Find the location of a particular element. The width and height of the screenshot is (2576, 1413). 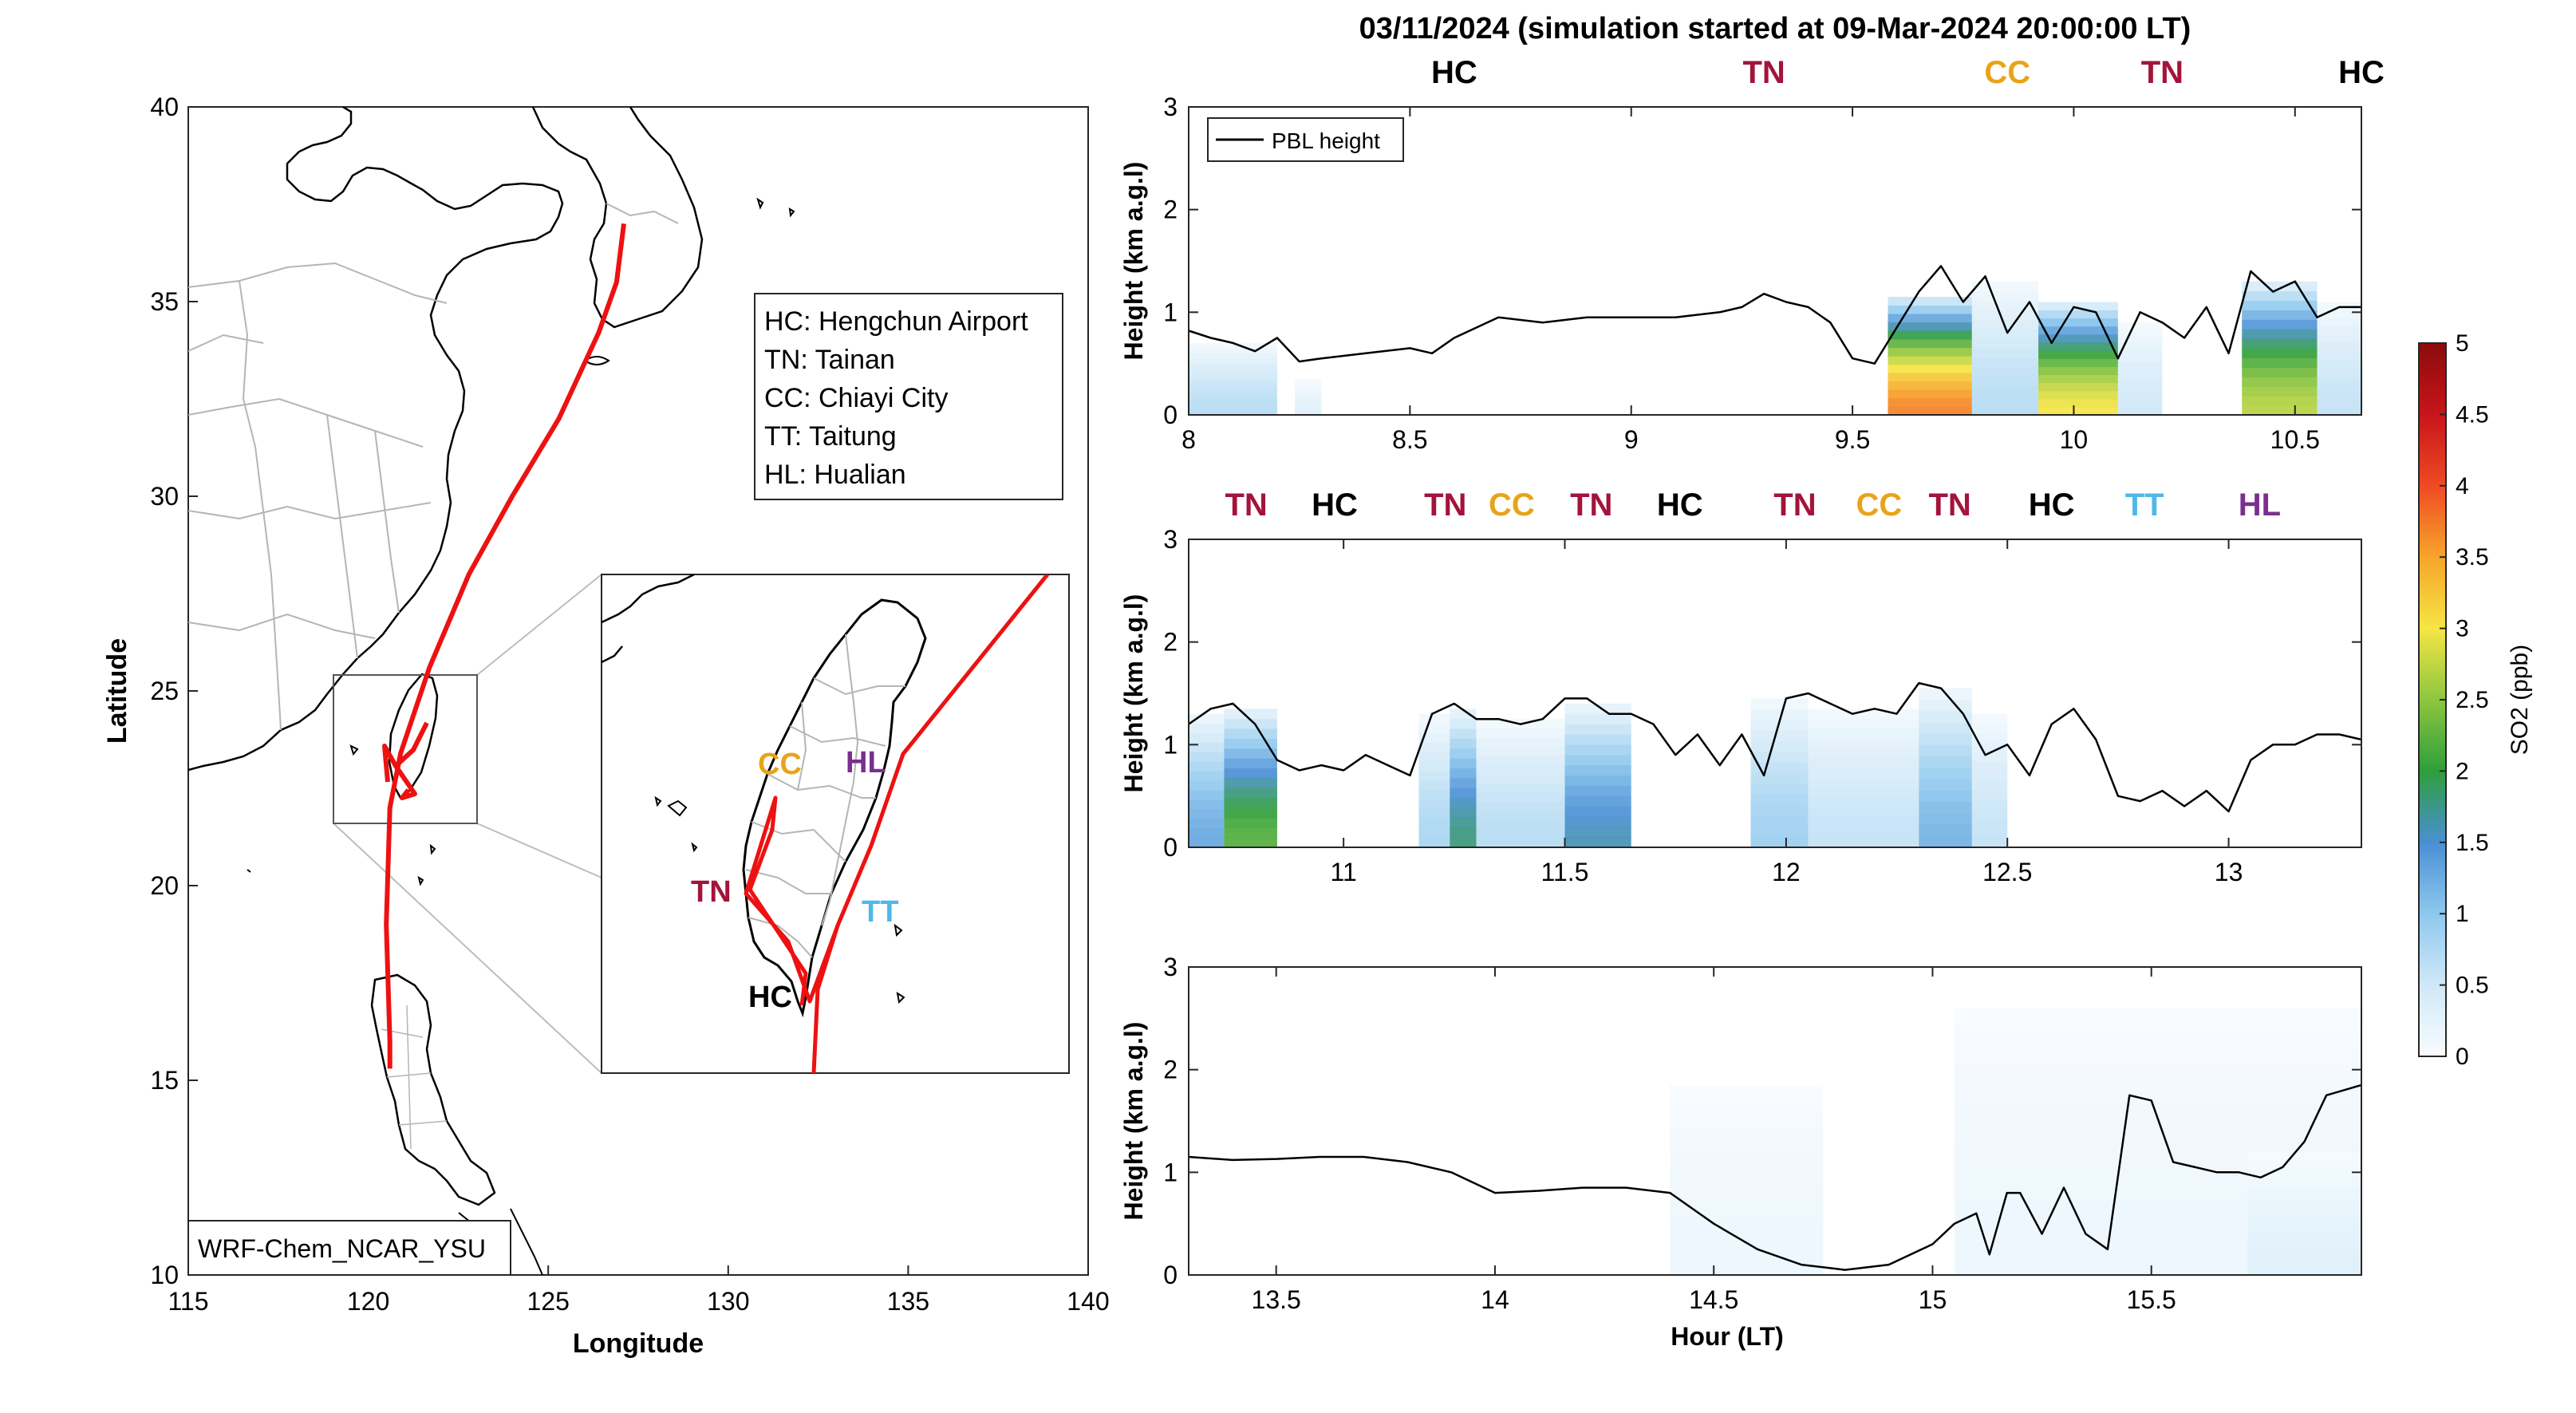

map-xticks: 115 120 125 130 135 140 is located at coordinates (639, 1290).